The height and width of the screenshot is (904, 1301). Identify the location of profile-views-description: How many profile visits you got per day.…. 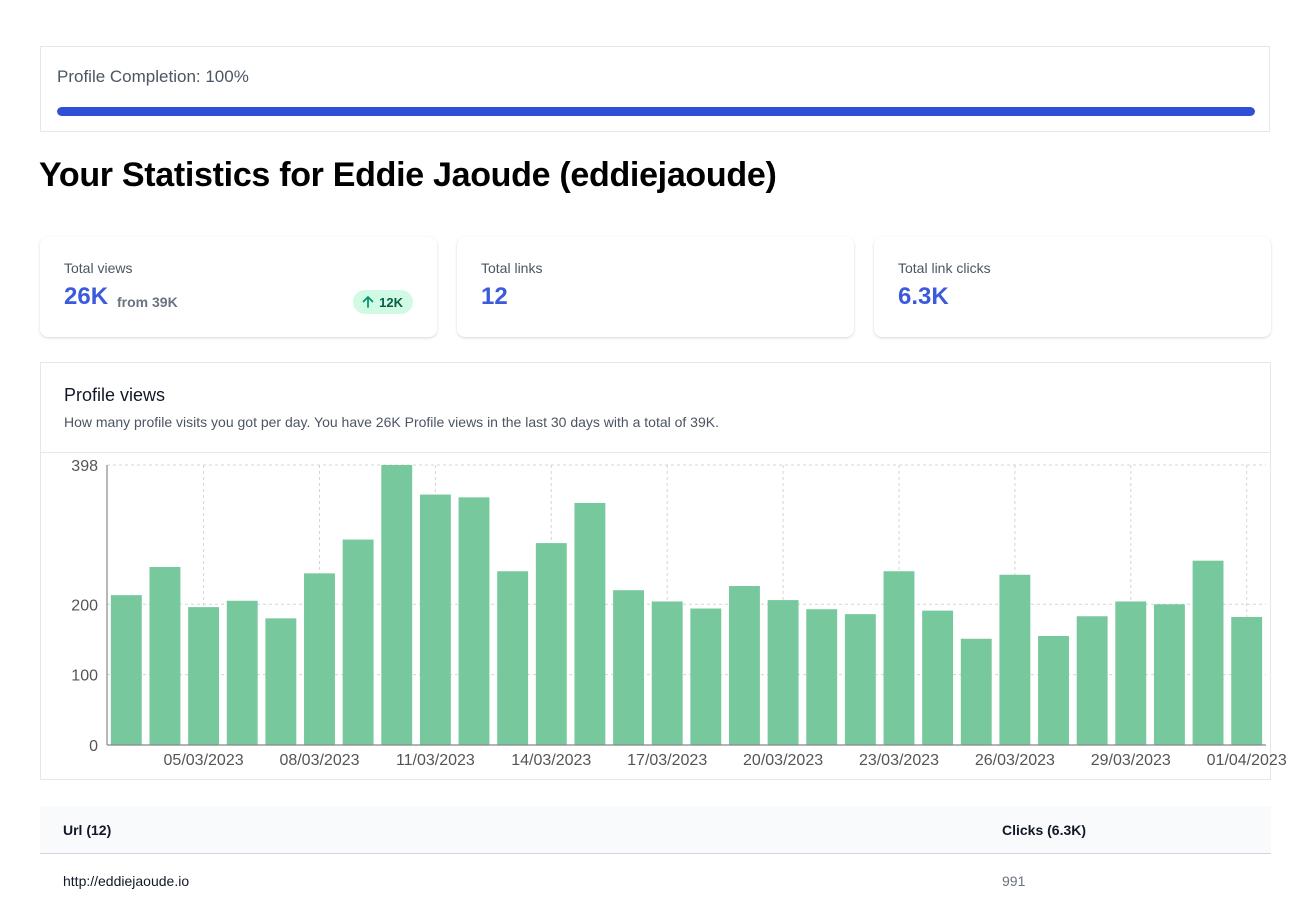
(391, 422).